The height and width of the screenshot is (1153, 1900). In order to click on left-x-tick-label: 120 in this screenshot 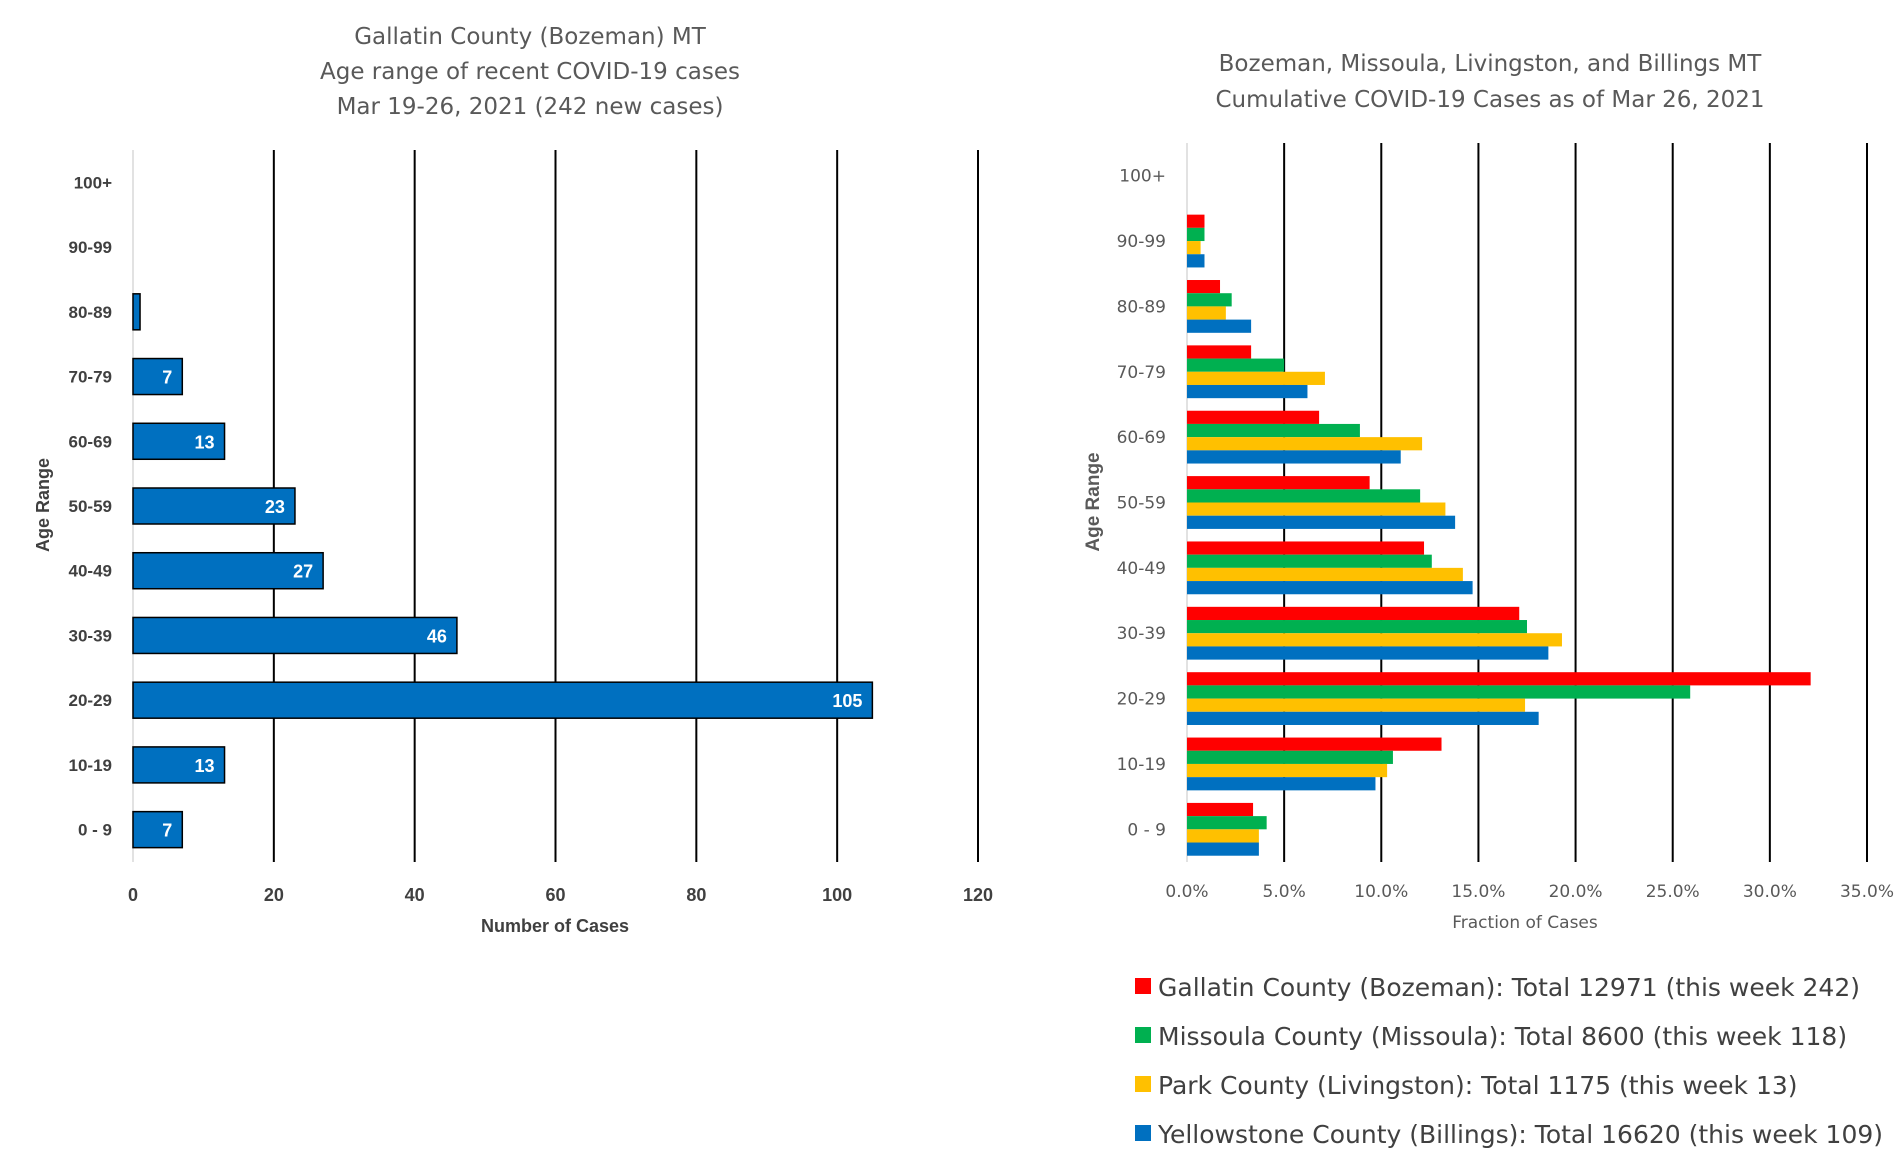, I will do `click(978, 895)`.